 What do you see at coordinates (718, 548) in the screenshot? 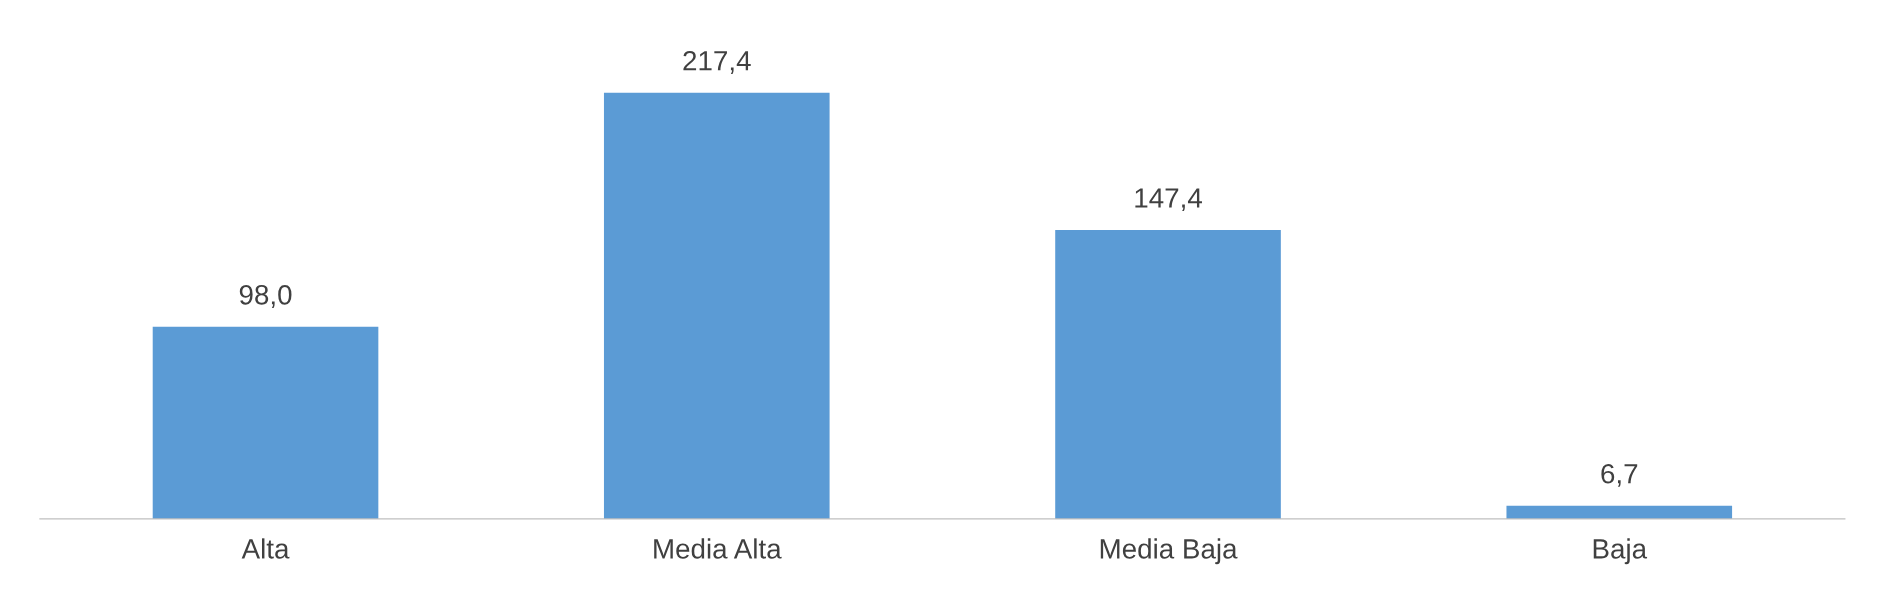
I see `x-tick-label: Media Alta` at bounding box center [718, 548].